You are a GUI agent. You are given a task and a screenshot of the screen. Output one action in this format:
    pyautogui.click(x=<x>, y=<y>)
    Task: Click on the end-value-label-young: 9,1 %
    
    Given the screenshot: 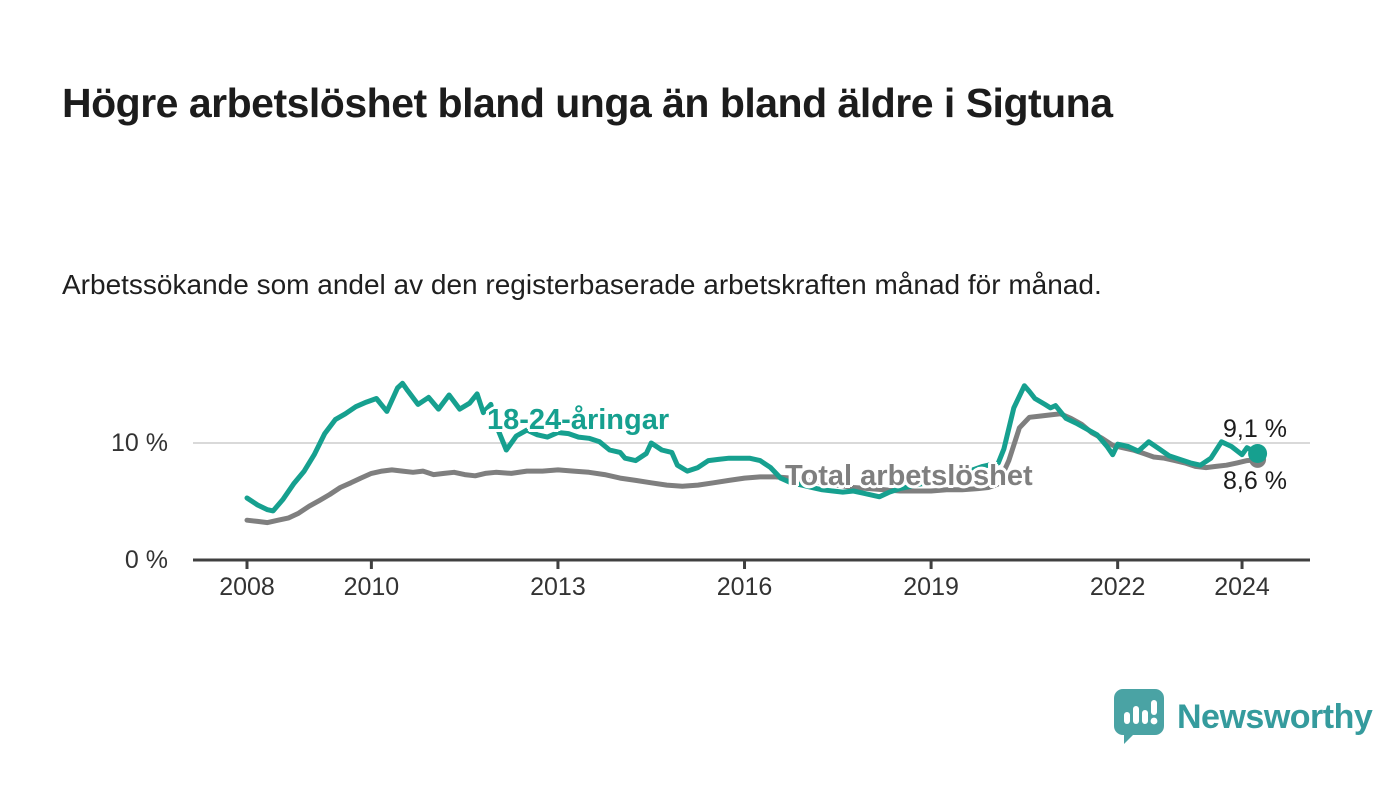 What is the action you would take?
    pyautogui.click(x=1255, y=429)
    